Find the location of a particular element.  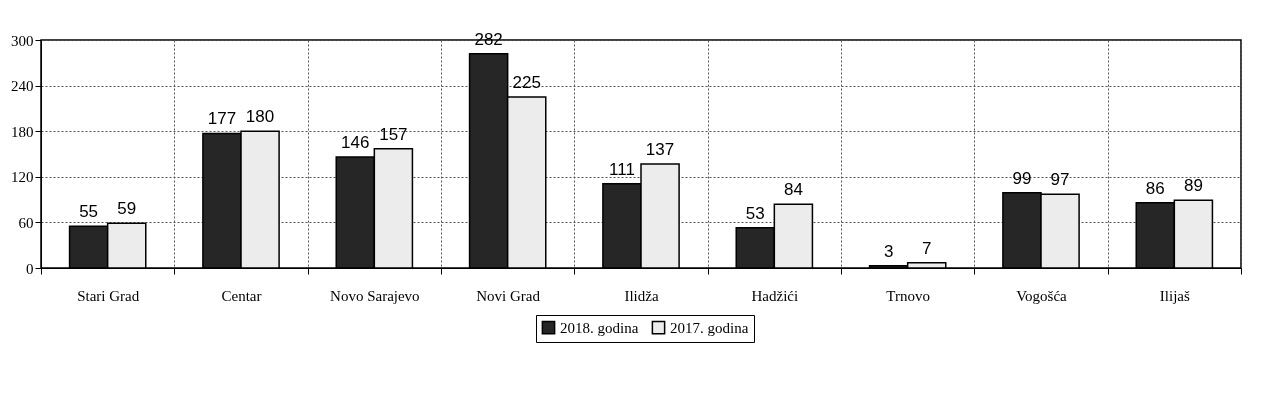

data-label: 7 is located at coordinates (926, 248).